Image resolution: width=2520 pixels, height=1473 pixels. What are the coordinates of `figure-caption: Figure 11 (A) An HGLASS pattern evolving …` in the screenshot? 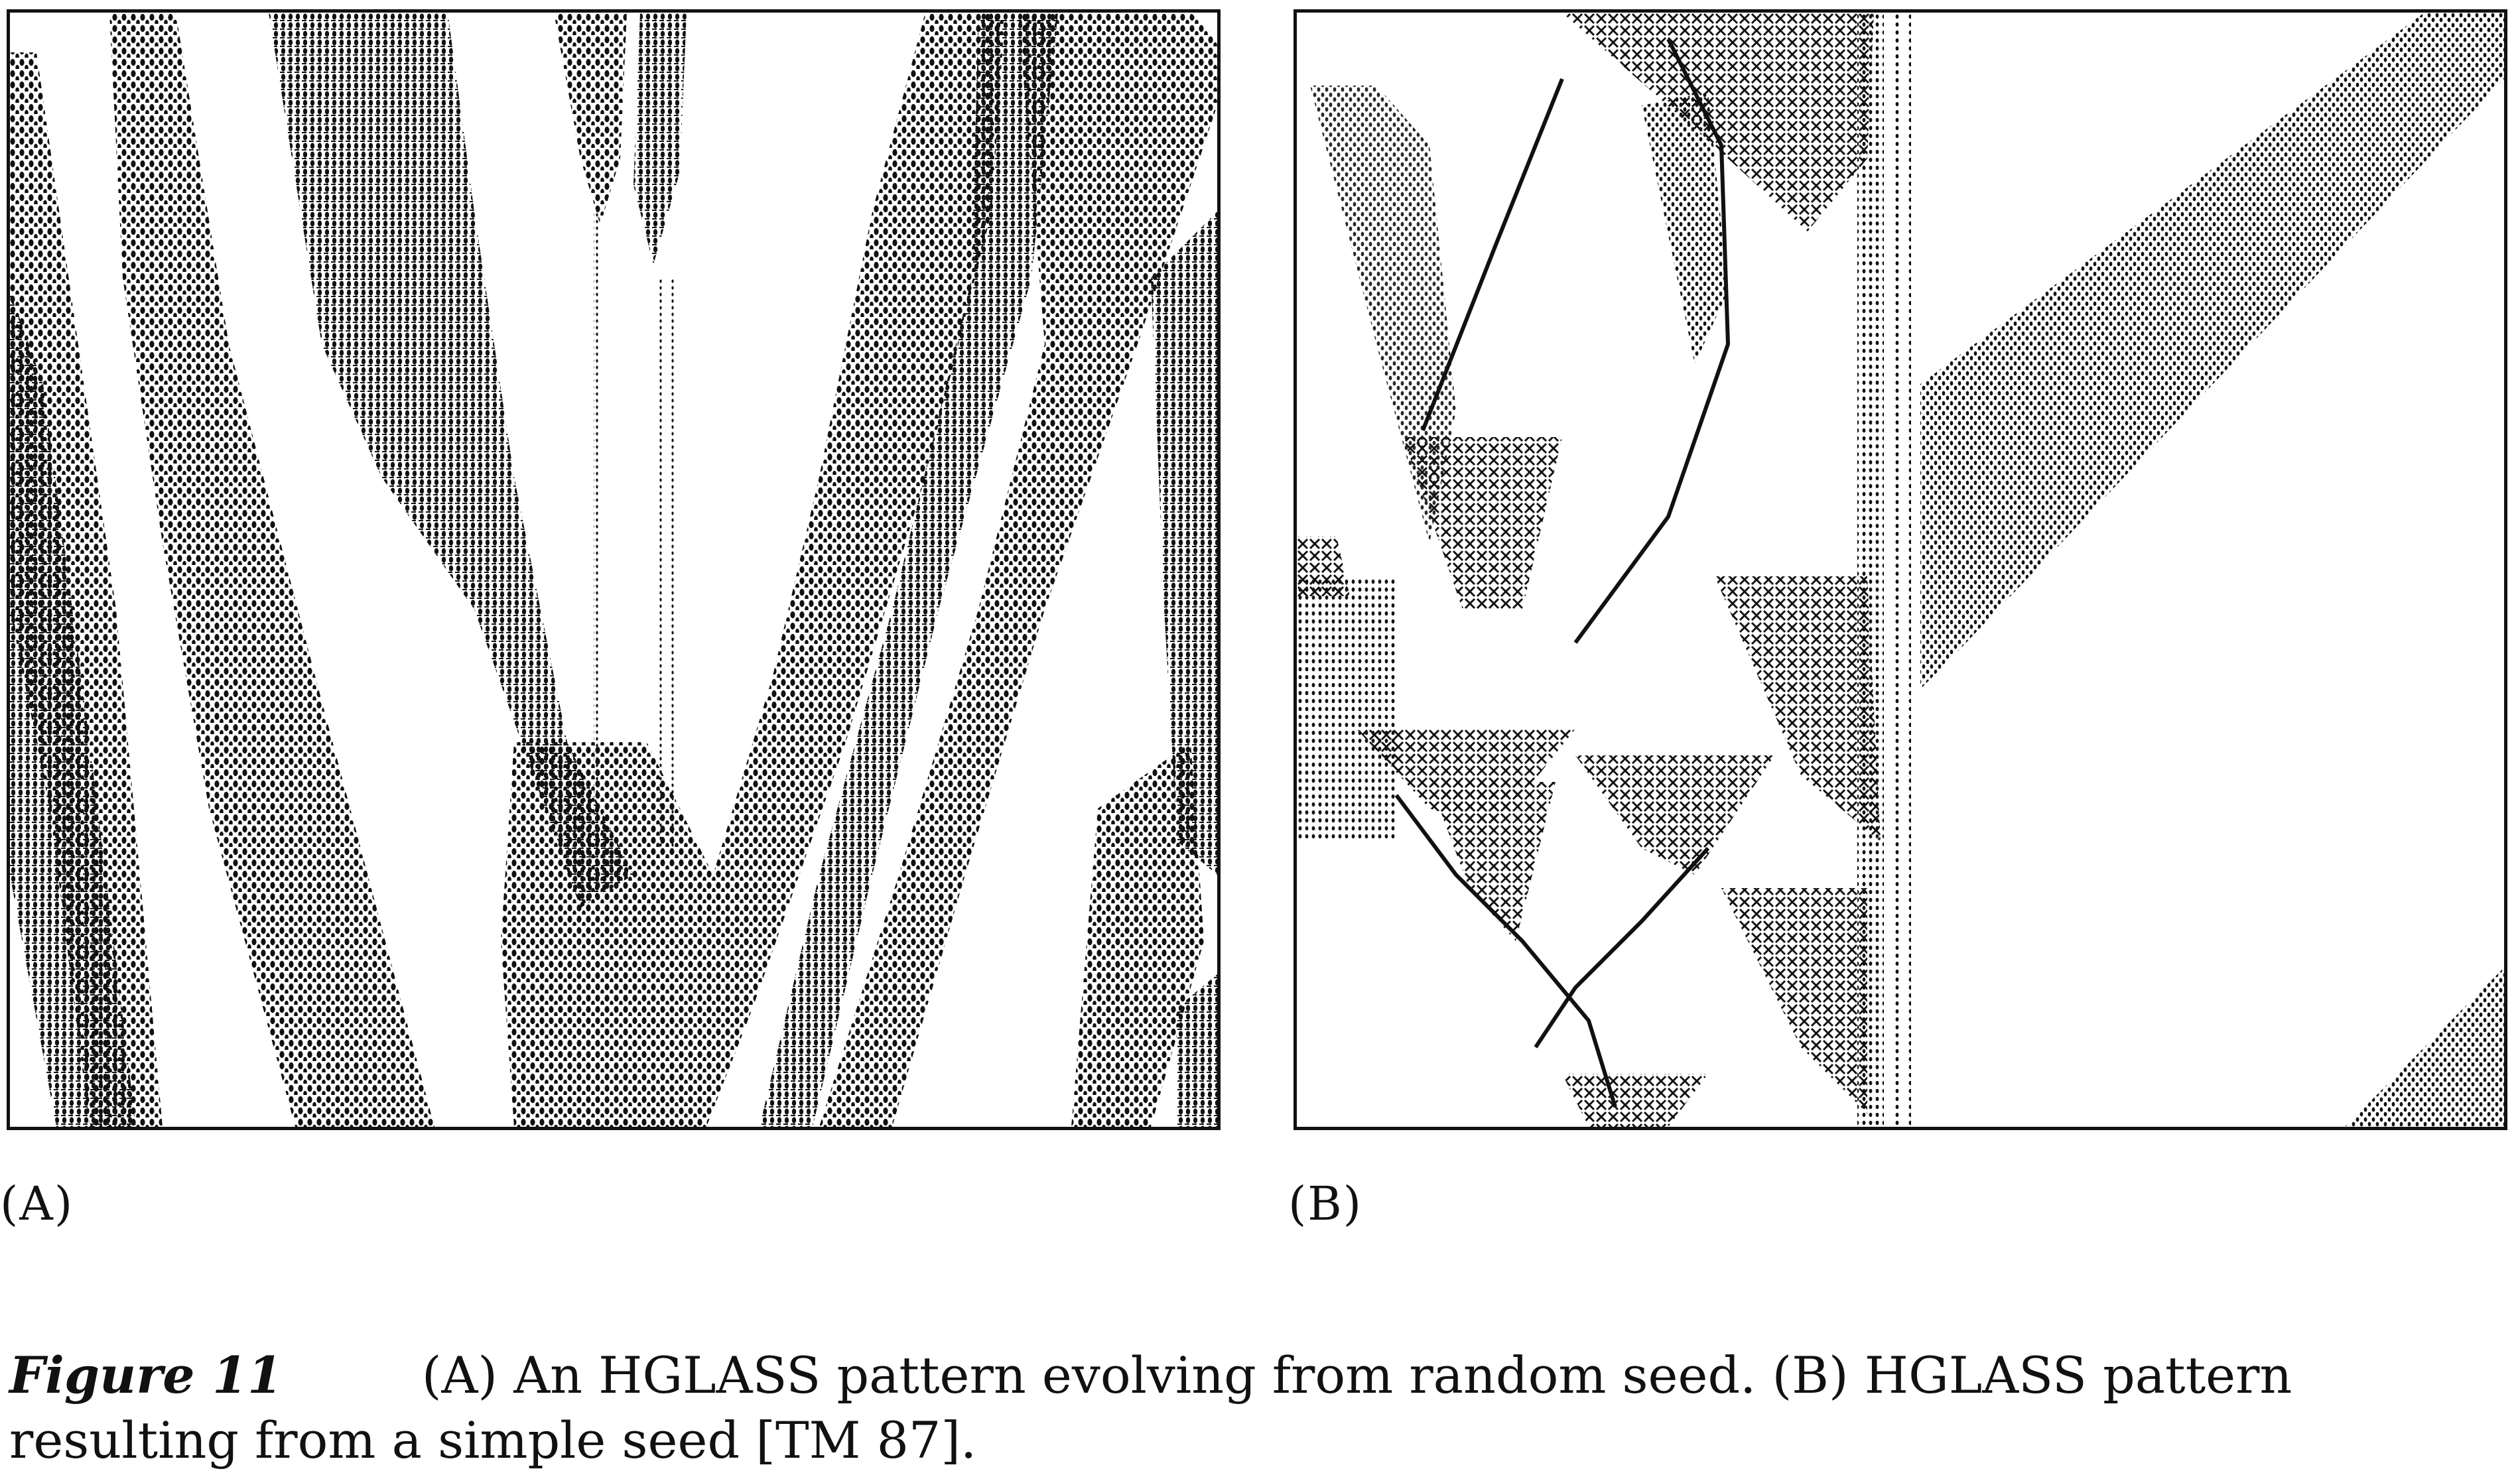 It's located at (1259, 1408).